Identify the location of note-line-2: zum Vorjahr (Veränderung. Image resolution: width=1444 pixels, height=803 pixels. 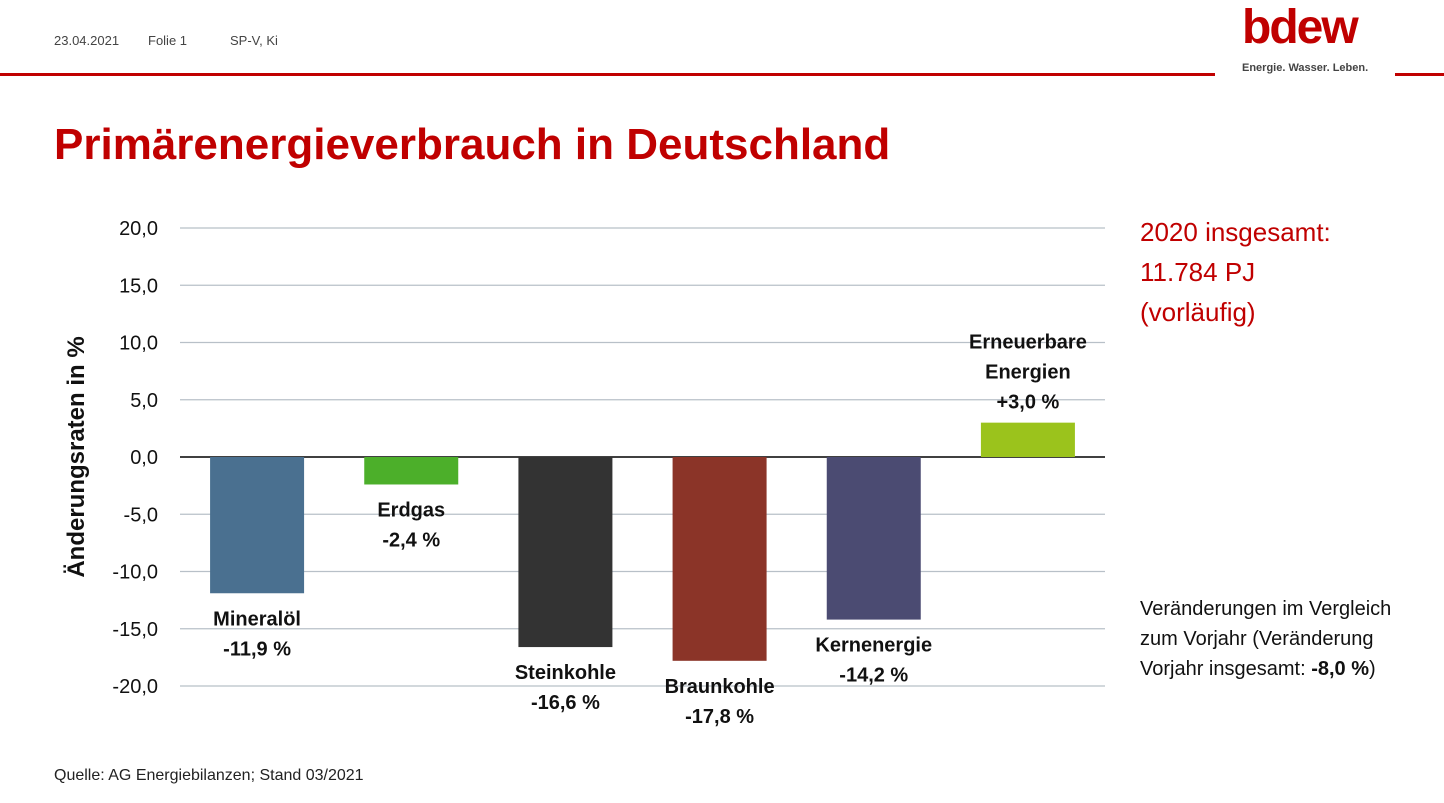
(1257, 639).